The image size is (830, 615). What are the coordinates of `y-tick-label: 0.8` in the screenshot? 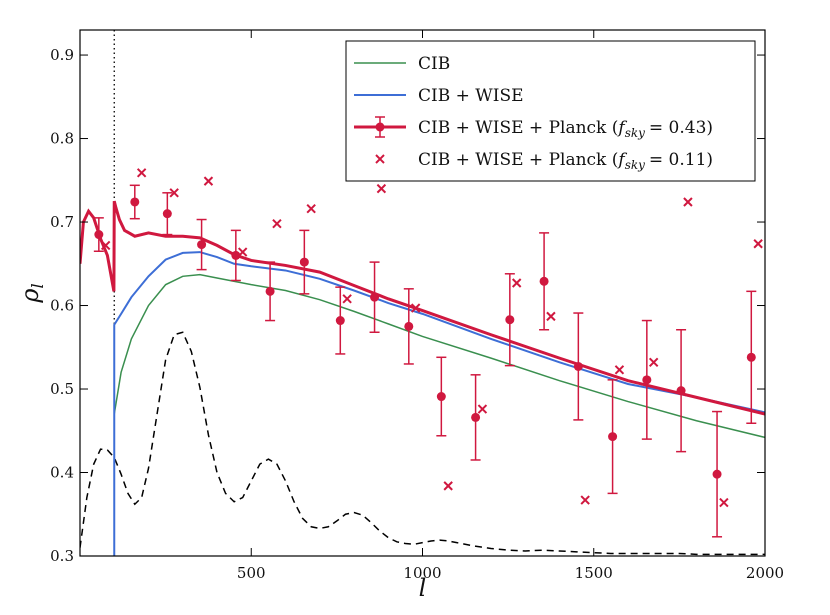 It's located at (62, 139).